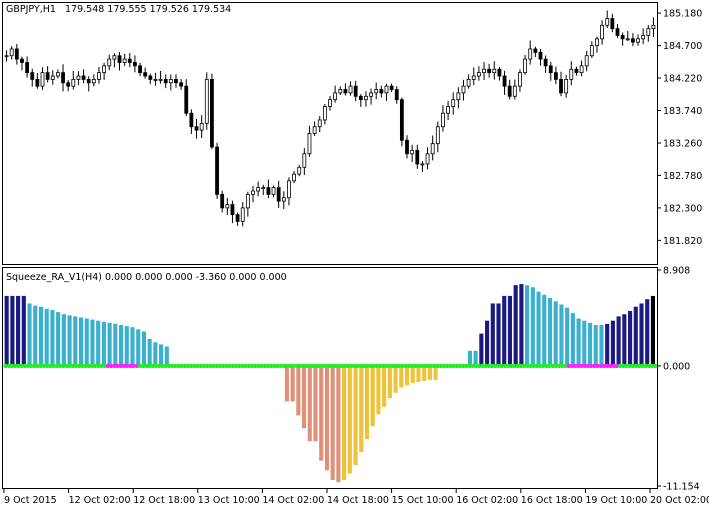  Describe the element at coordinates (682, 241) in the screenshot. I see `price-tick-label: 181.820` at that location.